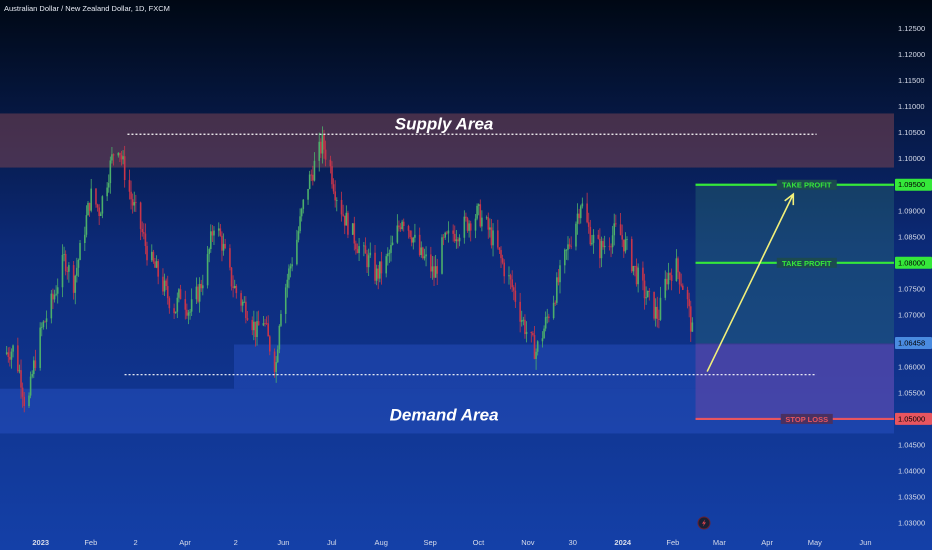 This screenshot has width=932, height=550. I want to click on stop-loss-label: STOP LOSS, so click(806, 419).